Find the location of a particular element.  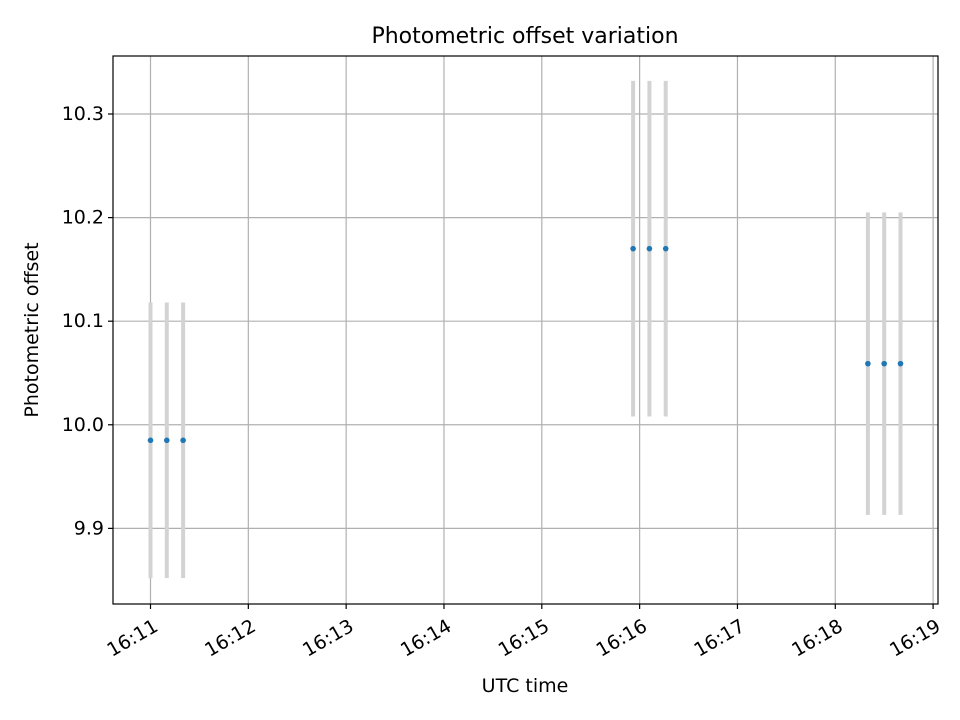

chart-title: Photometric offset variation is located at coordinates (524, 36).